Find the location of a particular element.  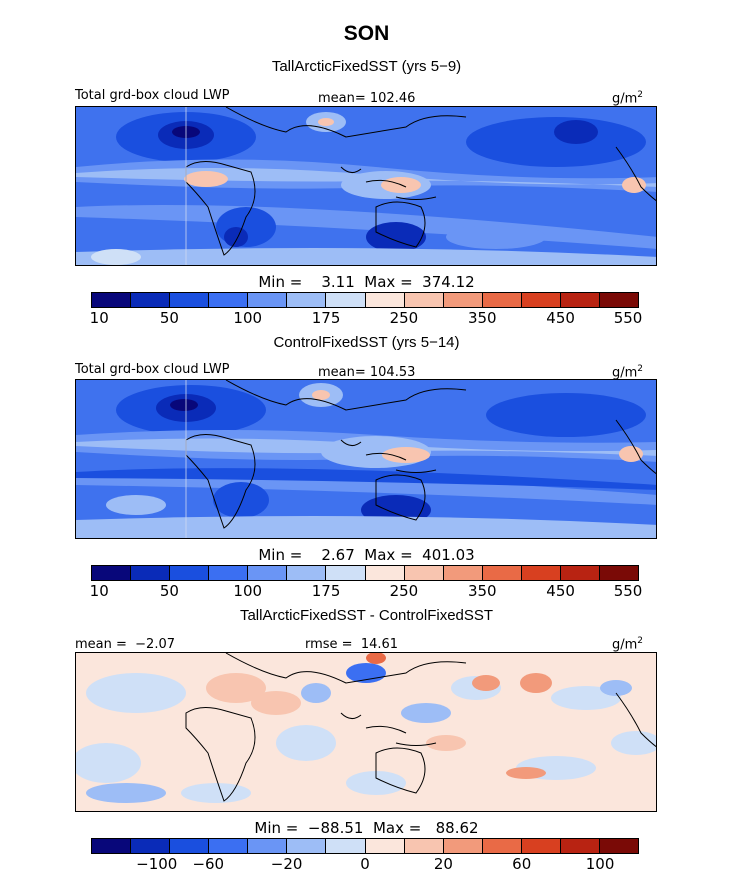

panel-3-stats: Min = −88.51 Max = 88.62 is located at coordinates (366, 828).